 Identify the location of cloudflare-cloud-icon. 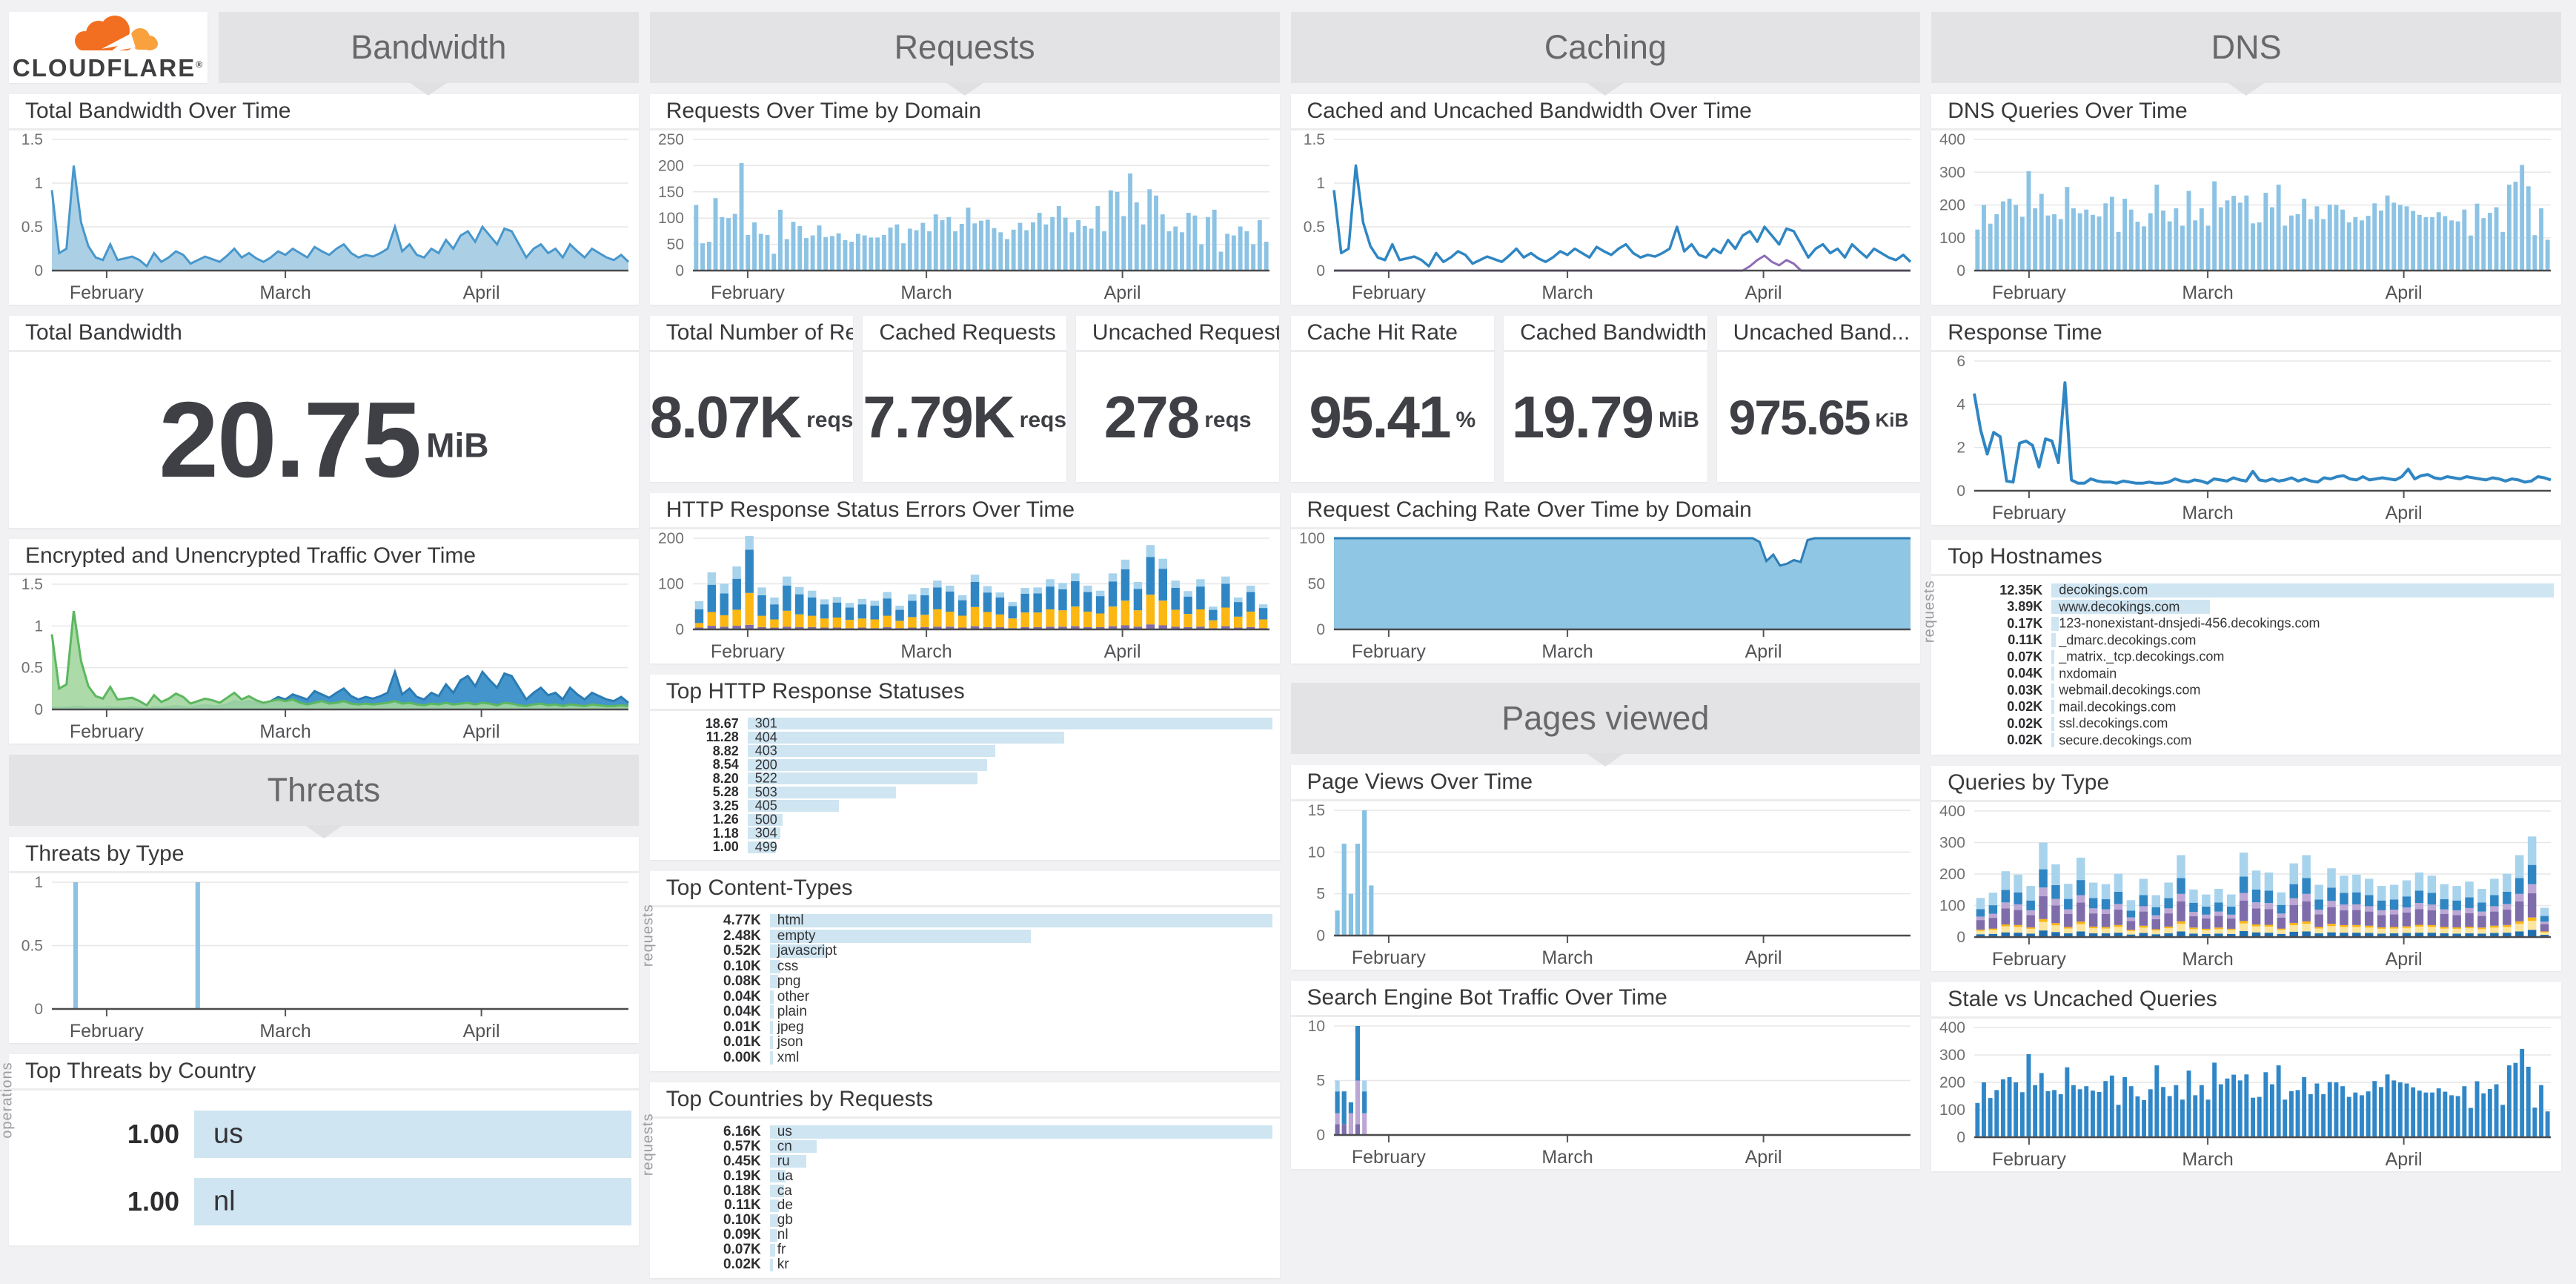
(116, 33).